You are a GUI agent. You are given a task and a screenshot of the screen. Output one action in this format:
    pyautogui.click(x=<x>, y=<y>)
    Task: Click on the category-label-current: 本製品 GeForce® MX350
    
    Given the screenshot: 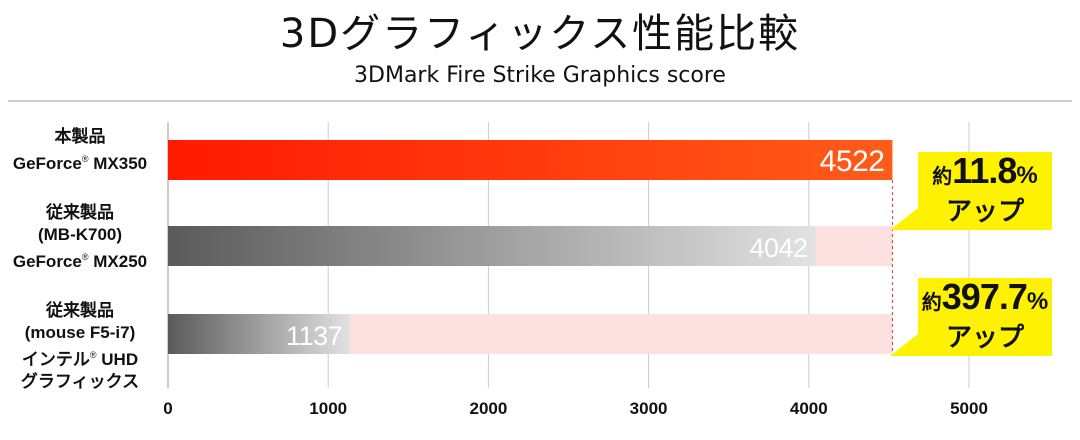 What is the action you would take?
    pyautogui.click(x=80, y=150)
    